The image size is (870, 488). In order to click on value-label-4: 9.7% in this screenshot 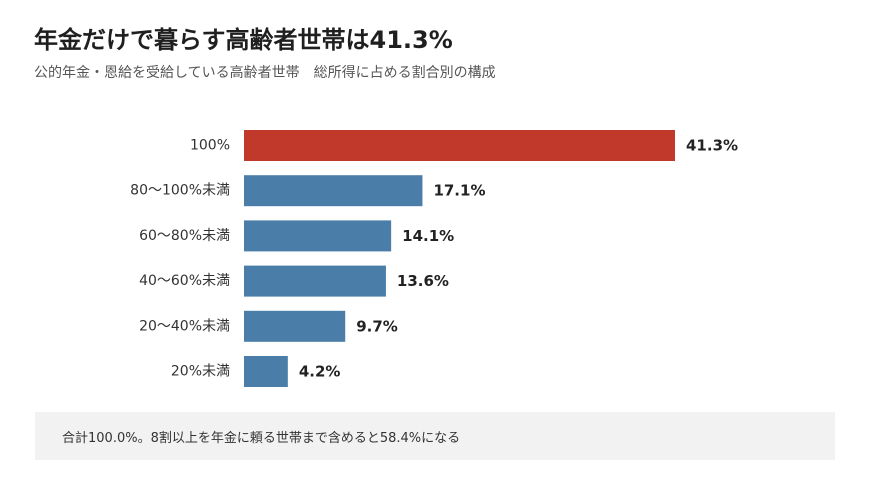, I will do `click(377, 326)`.